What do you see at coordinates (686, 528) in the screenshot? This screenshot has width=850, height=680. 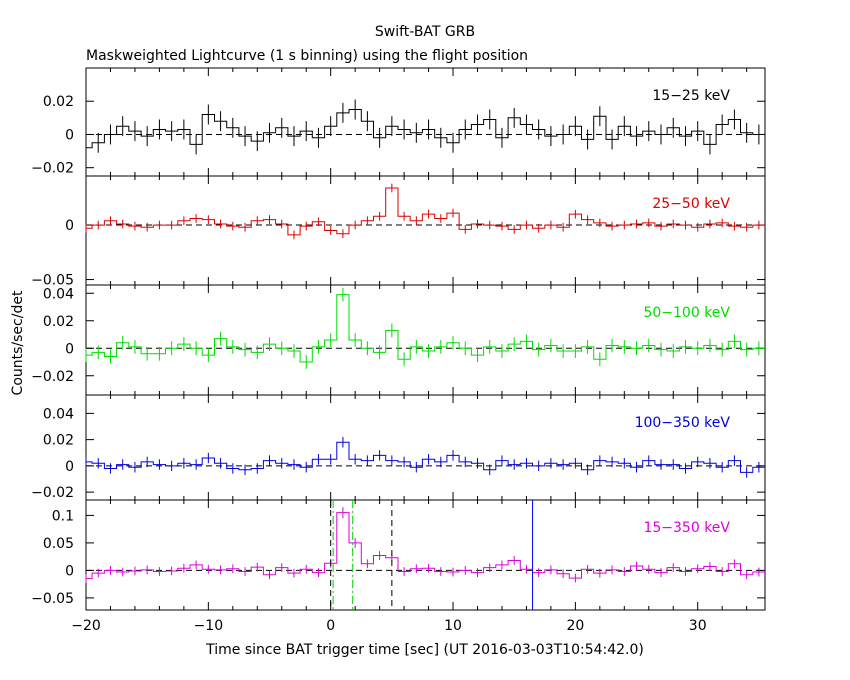 I see `band-label: 15−350 keV` at bounding box center [686, 528].